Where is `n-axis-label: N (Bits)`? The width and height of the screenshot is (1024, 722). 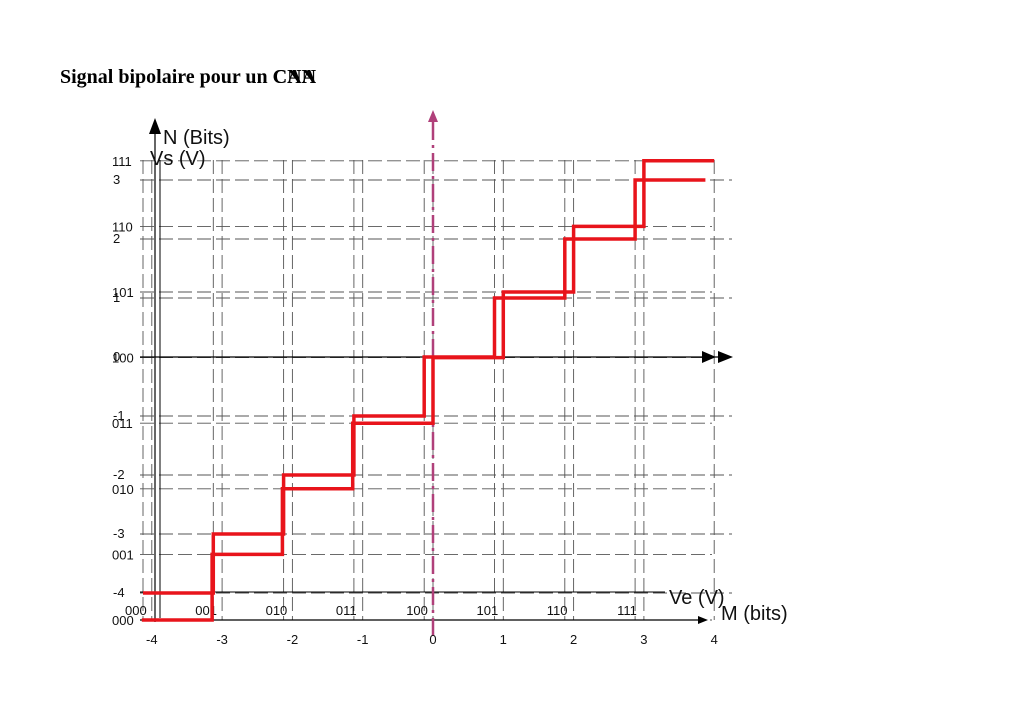
n-axis-label: N (Bits) is located at coordinates (196, 138).